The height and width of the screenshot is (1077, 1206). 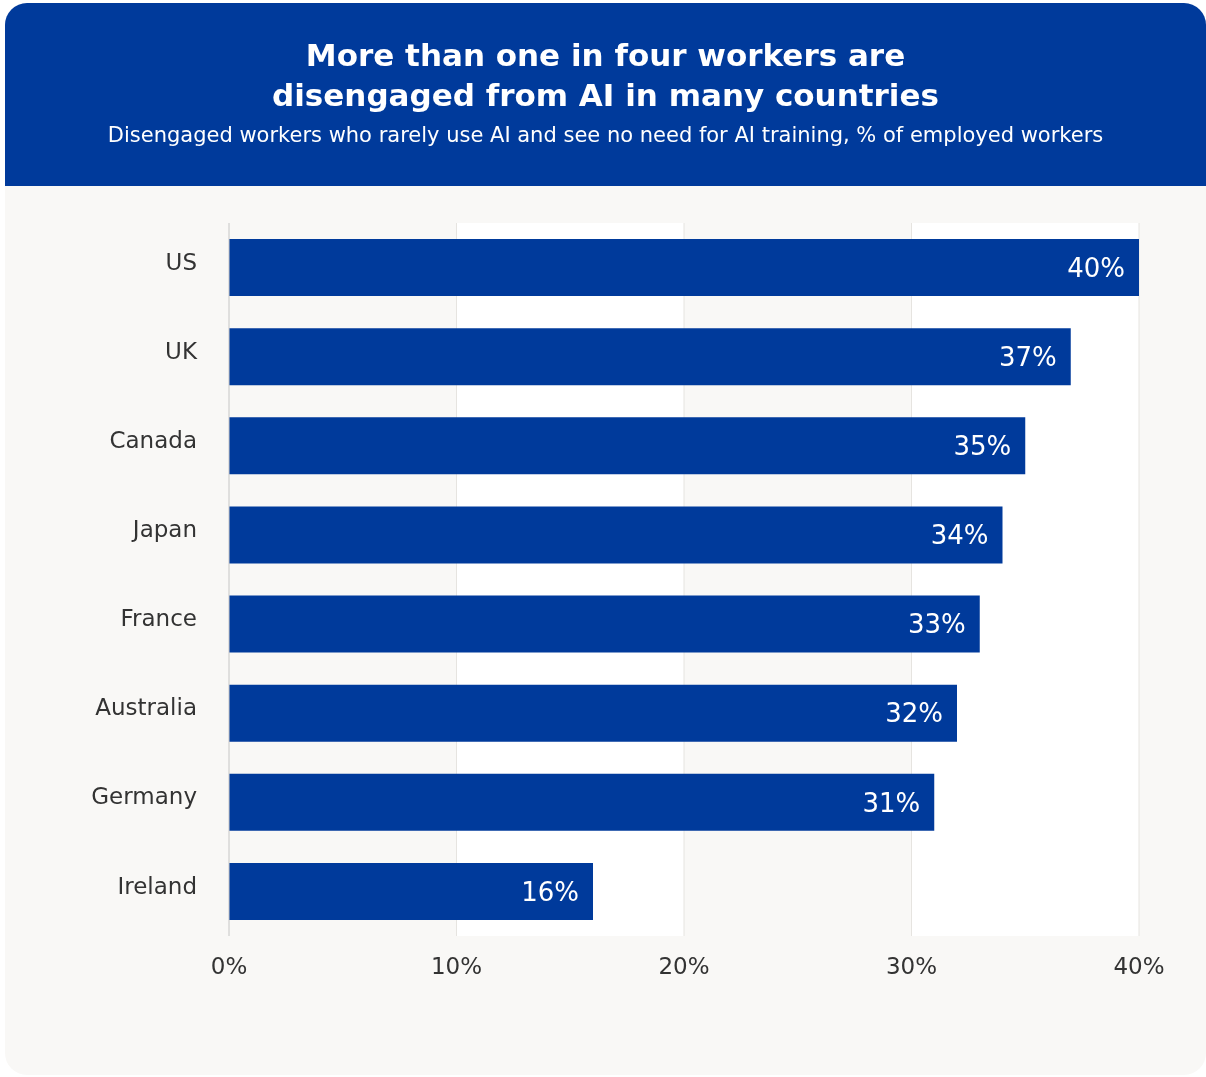 I want to click on data-label: 33%, so click(x=936, y=624).